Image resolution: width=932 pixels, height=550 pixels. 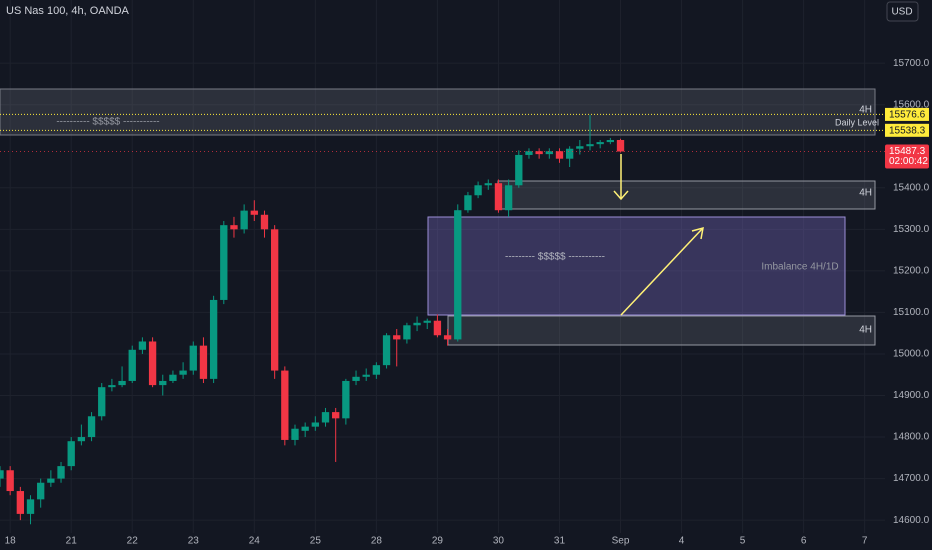 I want to click on y-tick-label: 14700.0, so click(x=911, y=478).